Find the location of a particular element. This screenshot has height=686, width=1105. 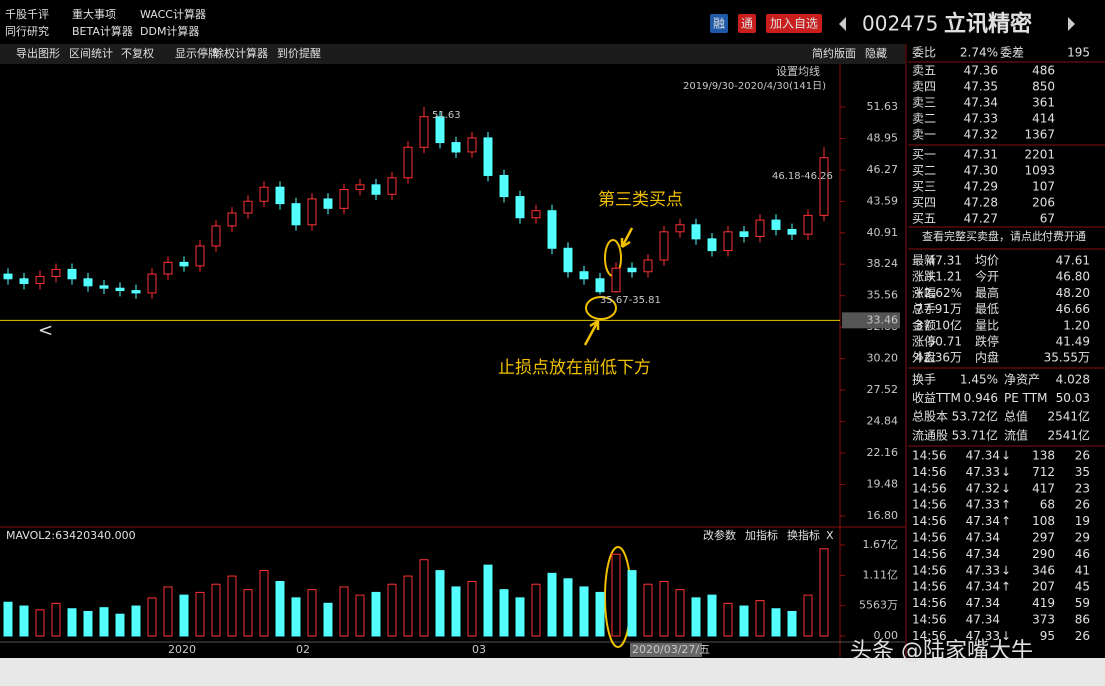

button: 通 is located at coordinates (747, 24).